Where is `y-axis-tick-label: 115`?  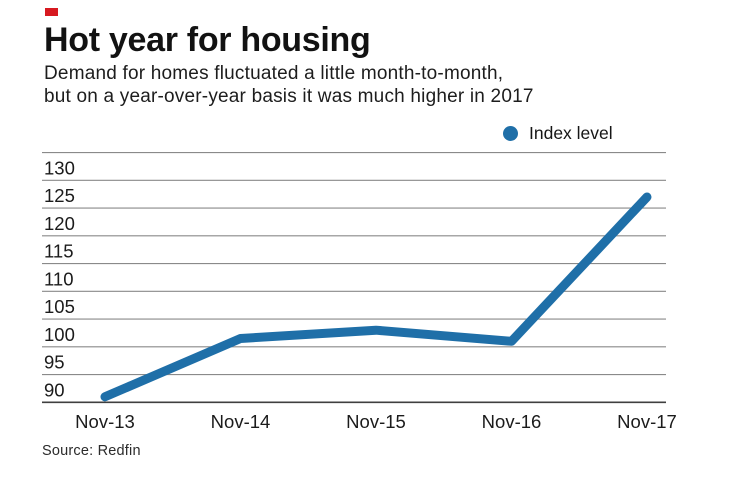
y-axis-tick-label: 115 is located at coordinates (59, 251).